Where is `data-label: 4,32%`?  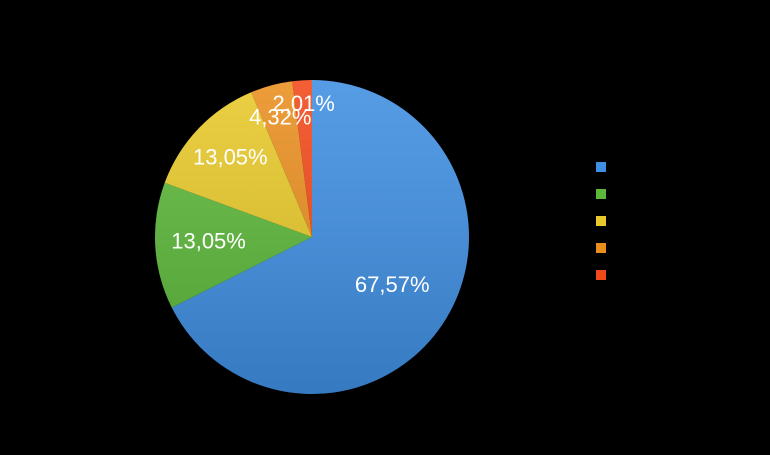 data-label: 4,32% is located at coordinates (280, 117).